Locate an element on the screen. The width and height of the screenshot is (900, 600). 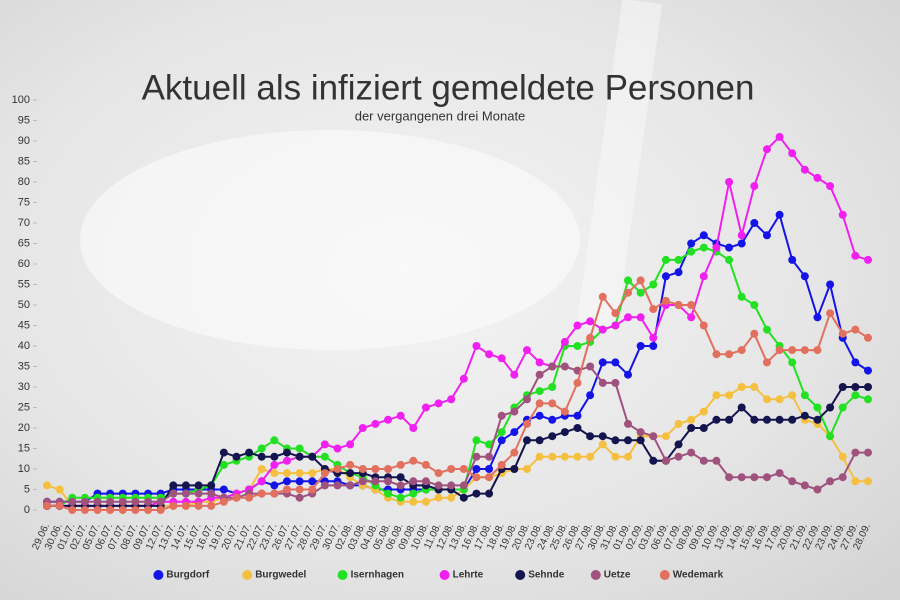
legend-label: Burgwedel is located at coordinates (280, 575).